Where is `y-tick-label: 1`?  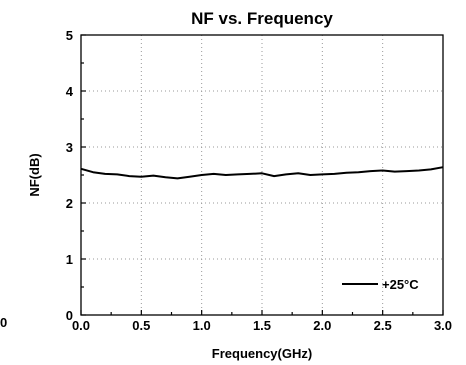
y-tick-label: 1 is located at coordinates (69, 259).